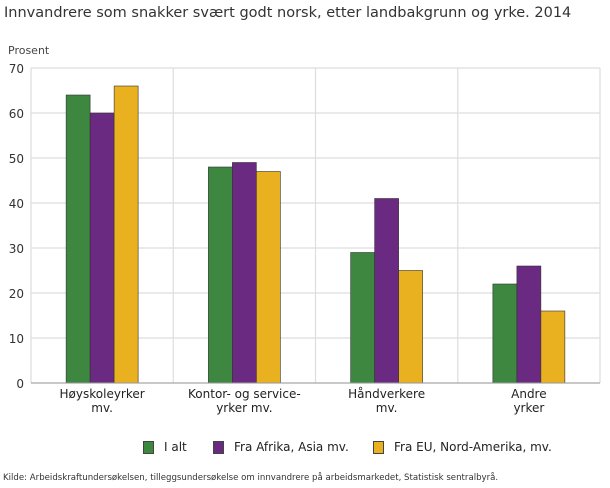  I want to click on y-tick-label: 20, so click(16, 294).